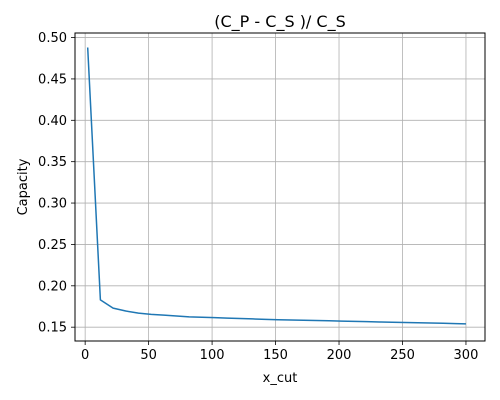  Describe the element at coordinates (52, 79) in the screenshot. I see `y-tick-label: 0.45` at that location.